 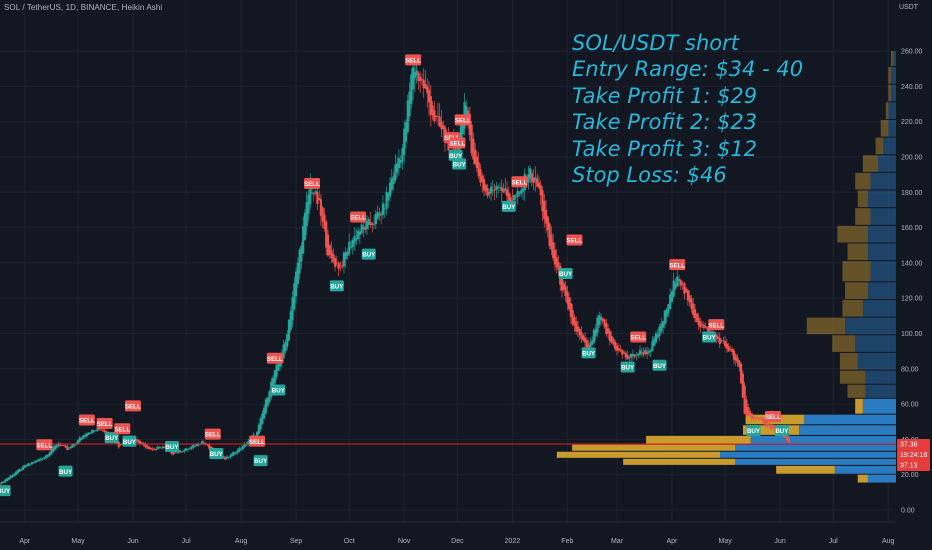 What do you see at coordinates (912, 334) in the screenshot?
I see `y-tick-label: 100.00` at bounding box center [912, 334].